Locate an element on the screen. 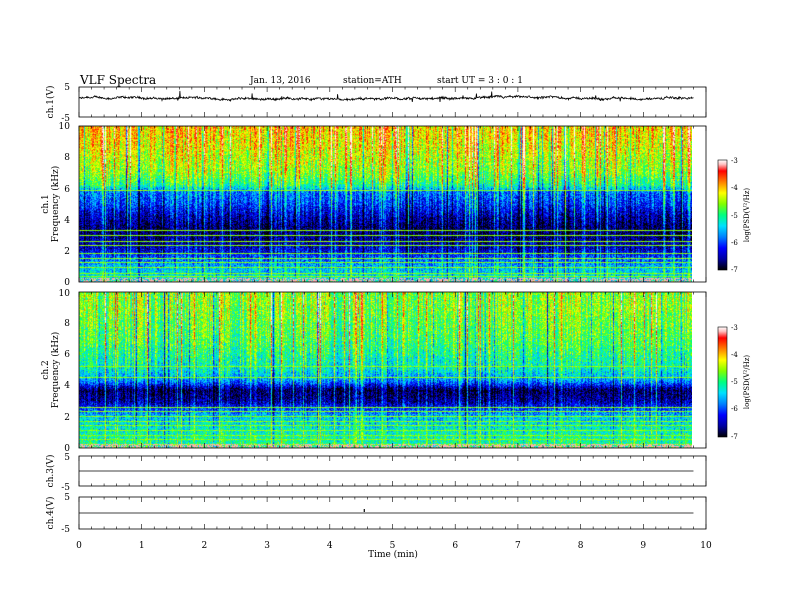 The width and height of the screenshot is (792, 612). ch2-spectrogram-ylabel-frequency: Frequency (kHz) is located at coordinates (55, 370).